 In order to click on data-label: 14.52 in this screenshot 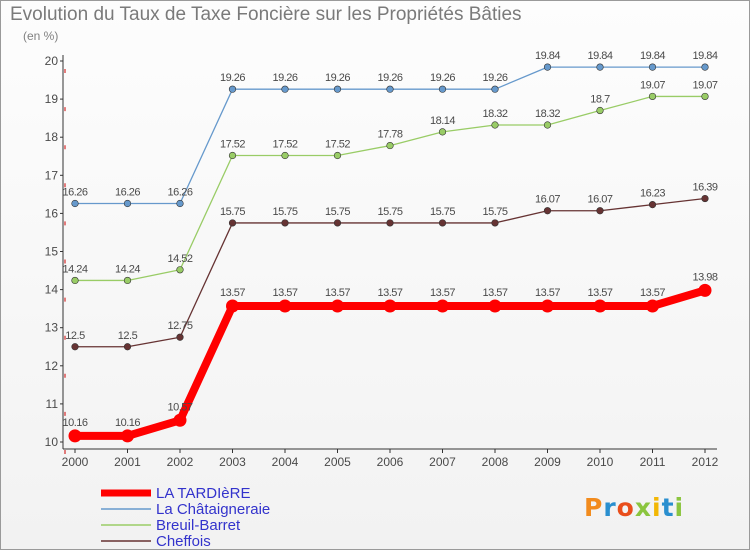, I will do `click(179, 259)`.